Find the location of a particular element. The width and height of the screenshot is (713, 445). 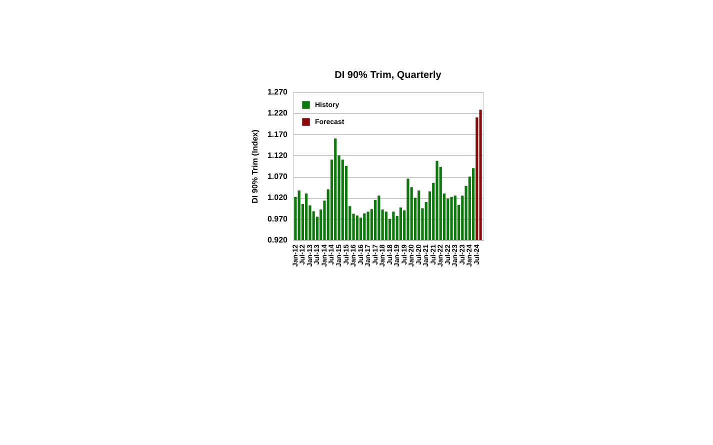

y-tick-label: 0.920 is located at coordinates (277, 240).